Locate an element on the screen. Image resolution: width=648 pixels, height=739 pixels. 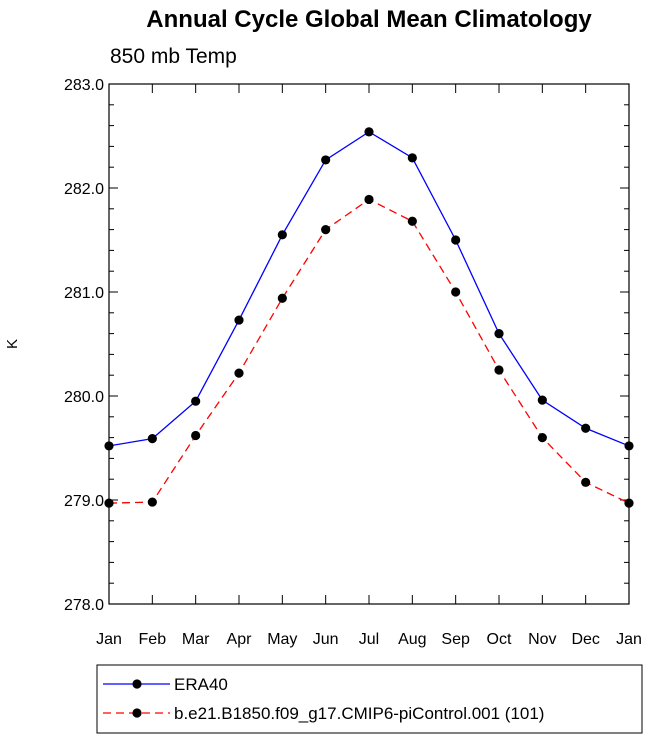
x-tick-label: Mar is located at coordinates (196, 639).